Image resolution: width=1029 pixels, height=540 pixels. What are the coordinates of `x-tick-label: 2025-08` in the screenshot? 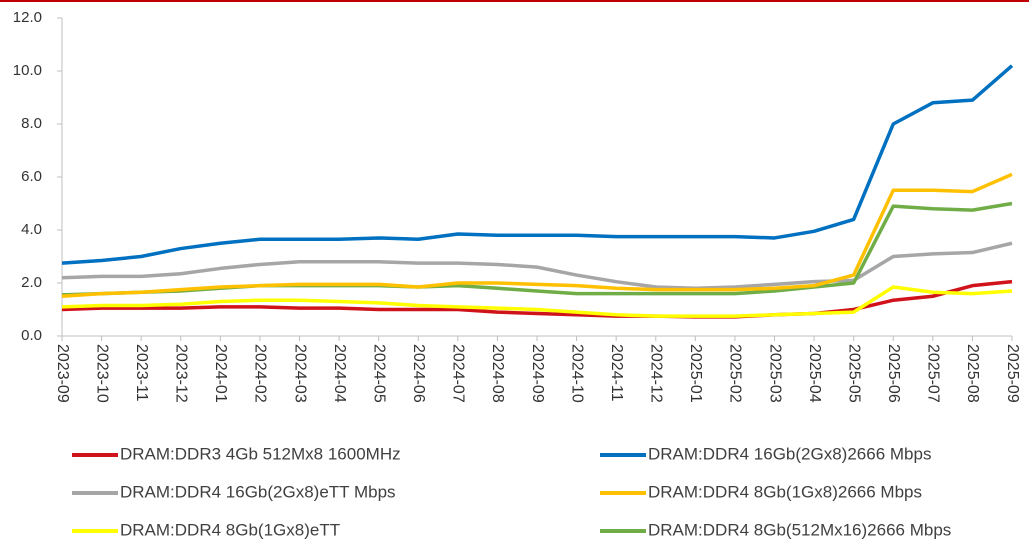 It's located at (972, 373).